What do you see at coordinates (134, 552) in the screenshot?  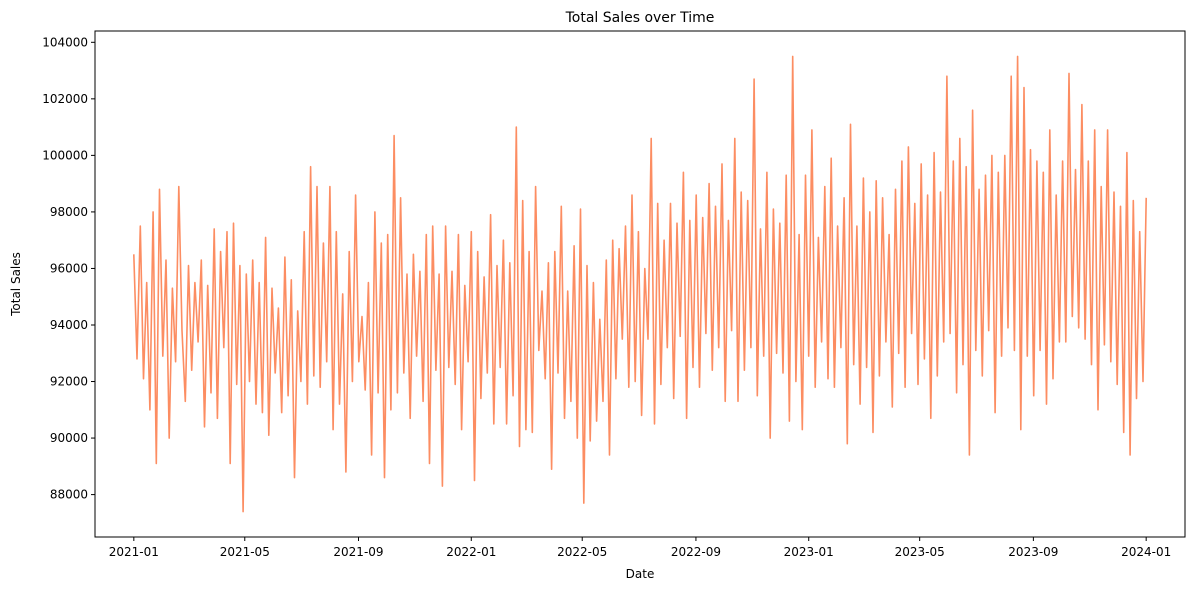 I see `x-tick-label: 2021-01` at bounding box center [134, 552].